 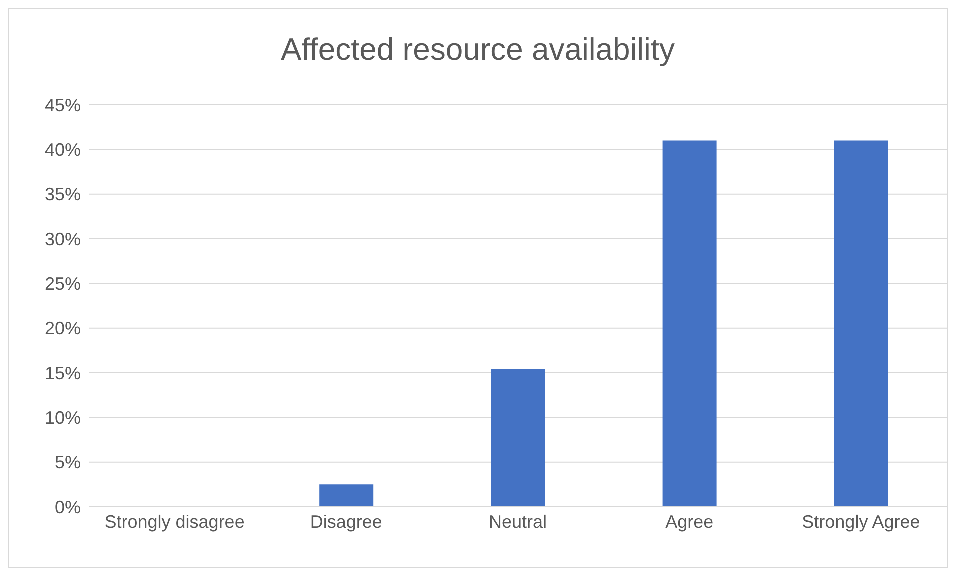 I want to click on y-tick-label: 15%, so click(x=62, y=373).